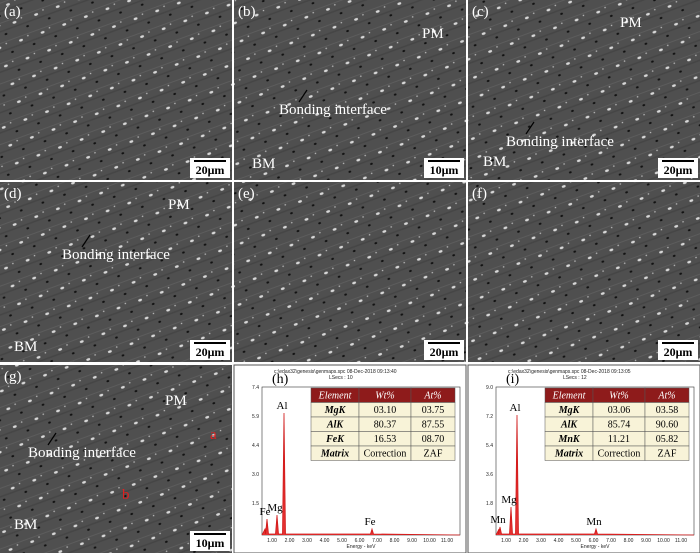 The width and height of the screenshot is (700, 553). What do you see at coordinates (667, 439) in the screenshot?
I see `table-text: 05.82` at bounding box center [667, 439].